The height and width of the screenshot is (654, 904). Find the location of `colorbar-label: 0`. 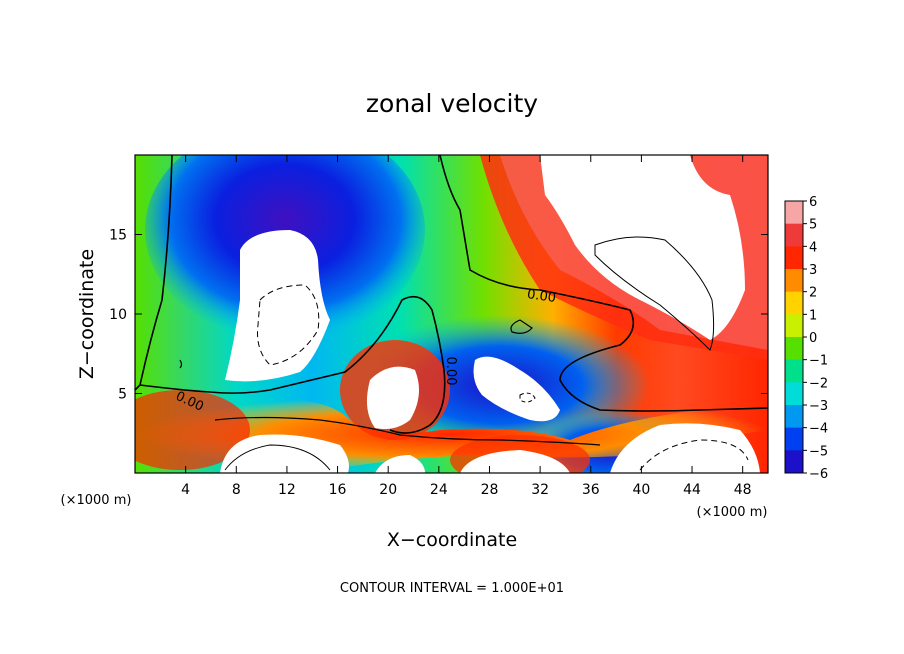

colorbar-label: 0 is located at coordinates (813, 338).